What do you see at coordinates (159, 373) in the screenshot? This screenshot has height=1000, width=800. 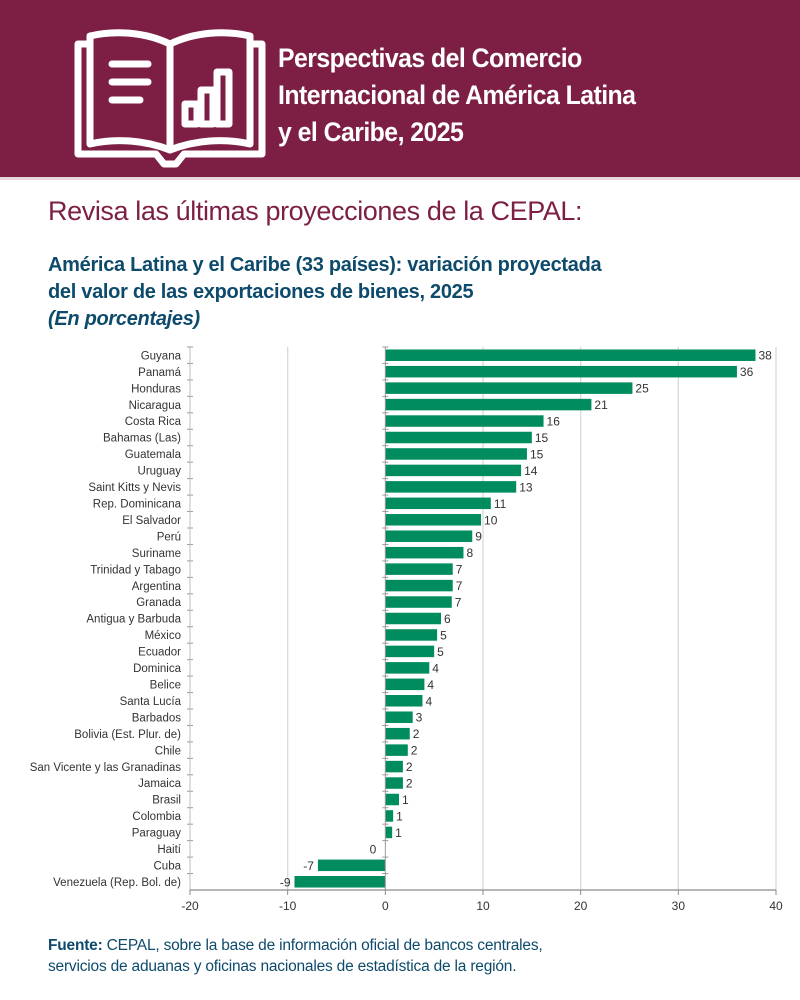 I see `category-label: Panamá` at bounding box center [159, 373].